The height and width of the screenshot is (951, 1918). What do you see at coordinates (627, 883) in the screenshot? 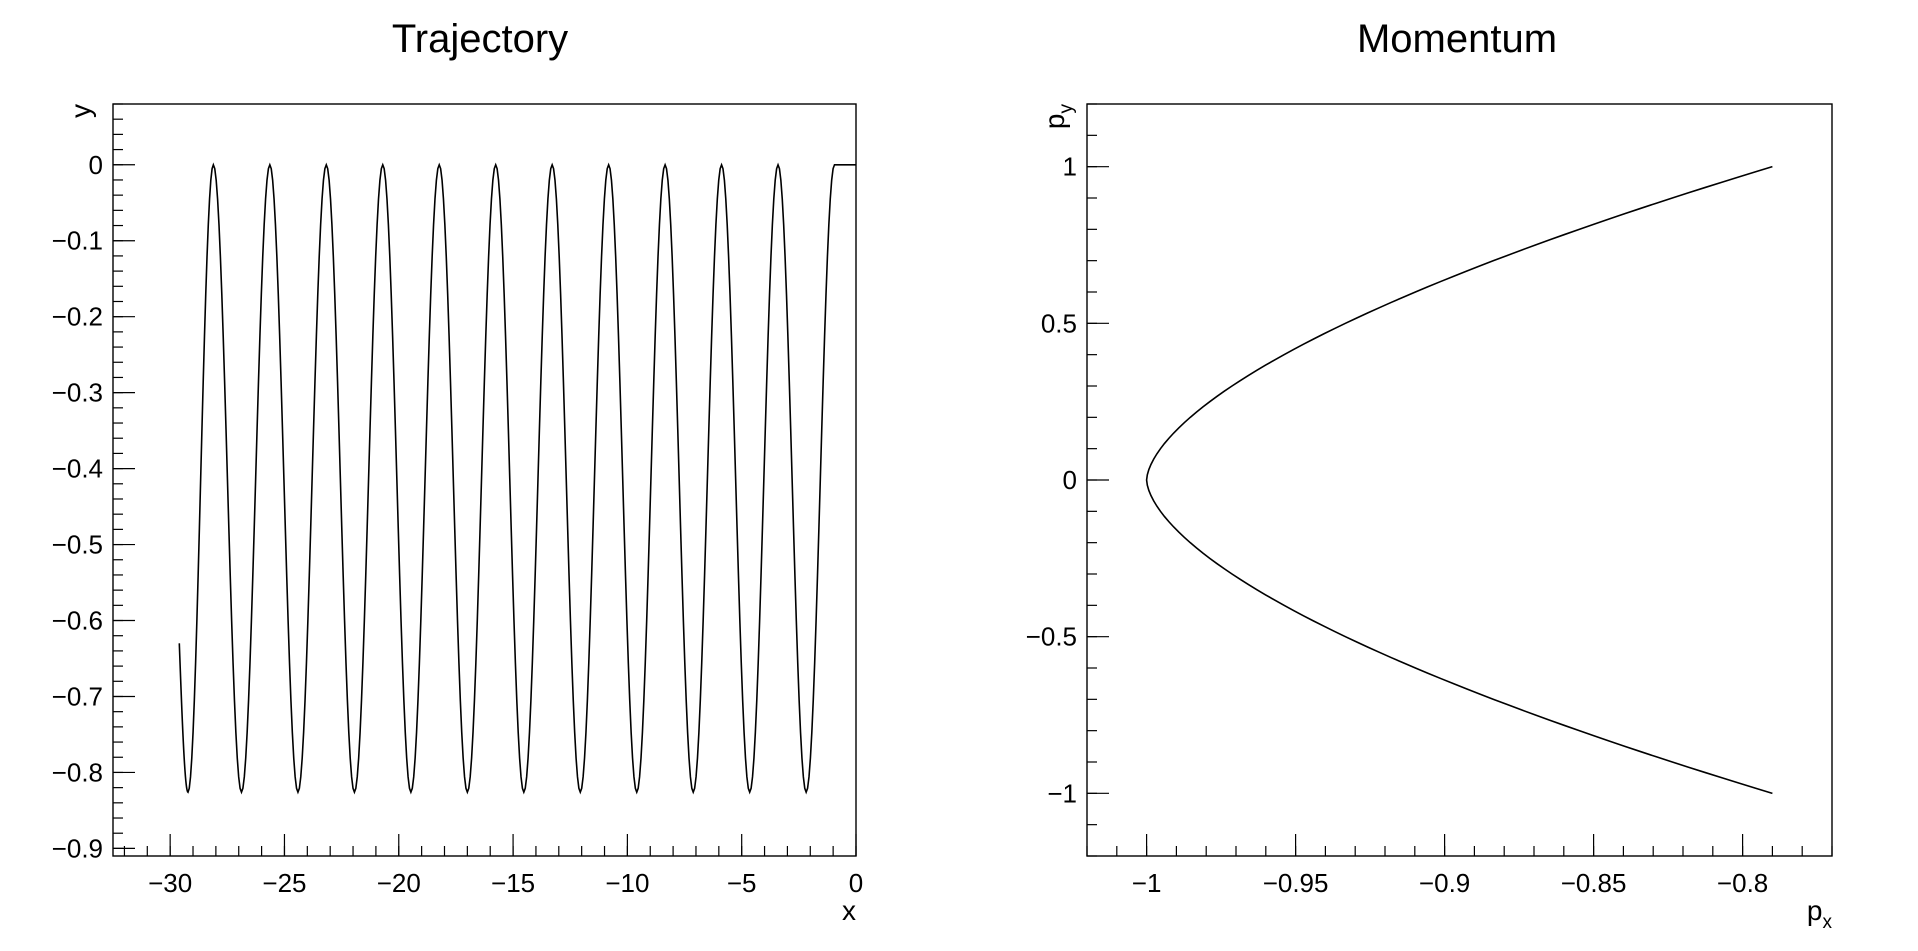
I see `x-tick-label: −10` at bounding box center [627, 883].